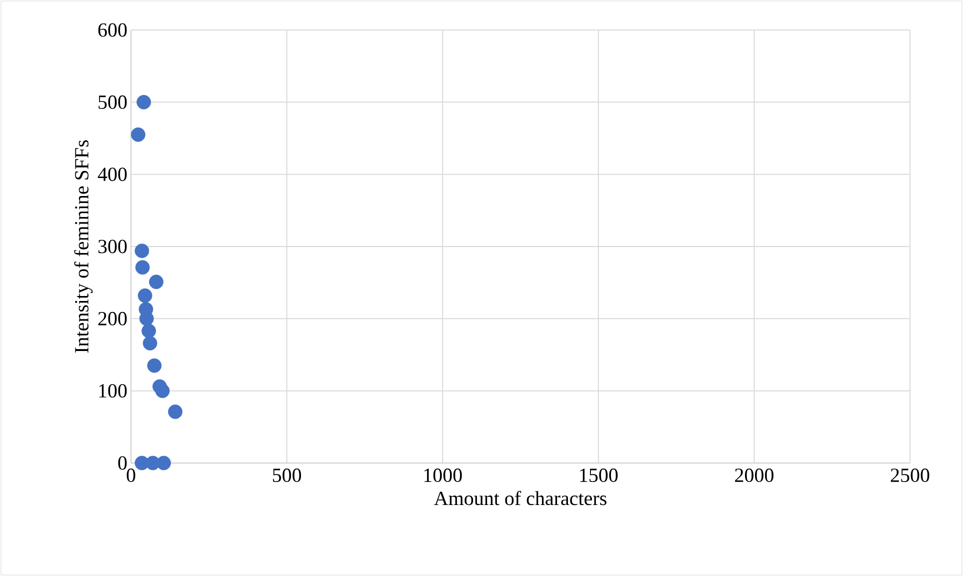 This screenshot has width=963, height=576. I want to click on x-tick-label: 2500, so click(910, 475).